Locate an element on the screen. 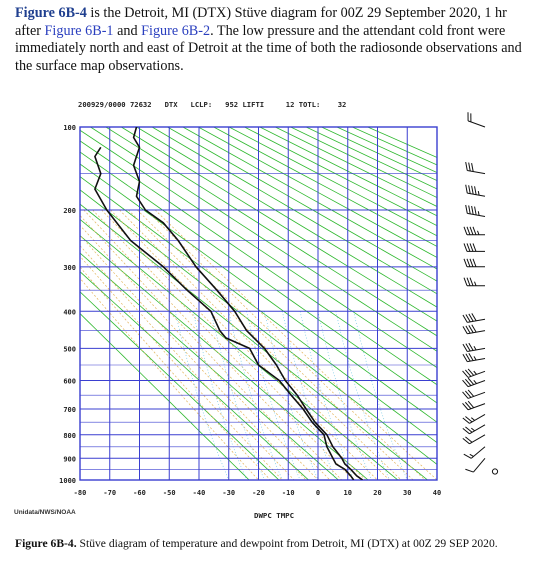 Image resolution: width=538 pixels, height=569 pixels. figure-6b-2-link: Figure 6B-2 is located at coordinates (176, 30).